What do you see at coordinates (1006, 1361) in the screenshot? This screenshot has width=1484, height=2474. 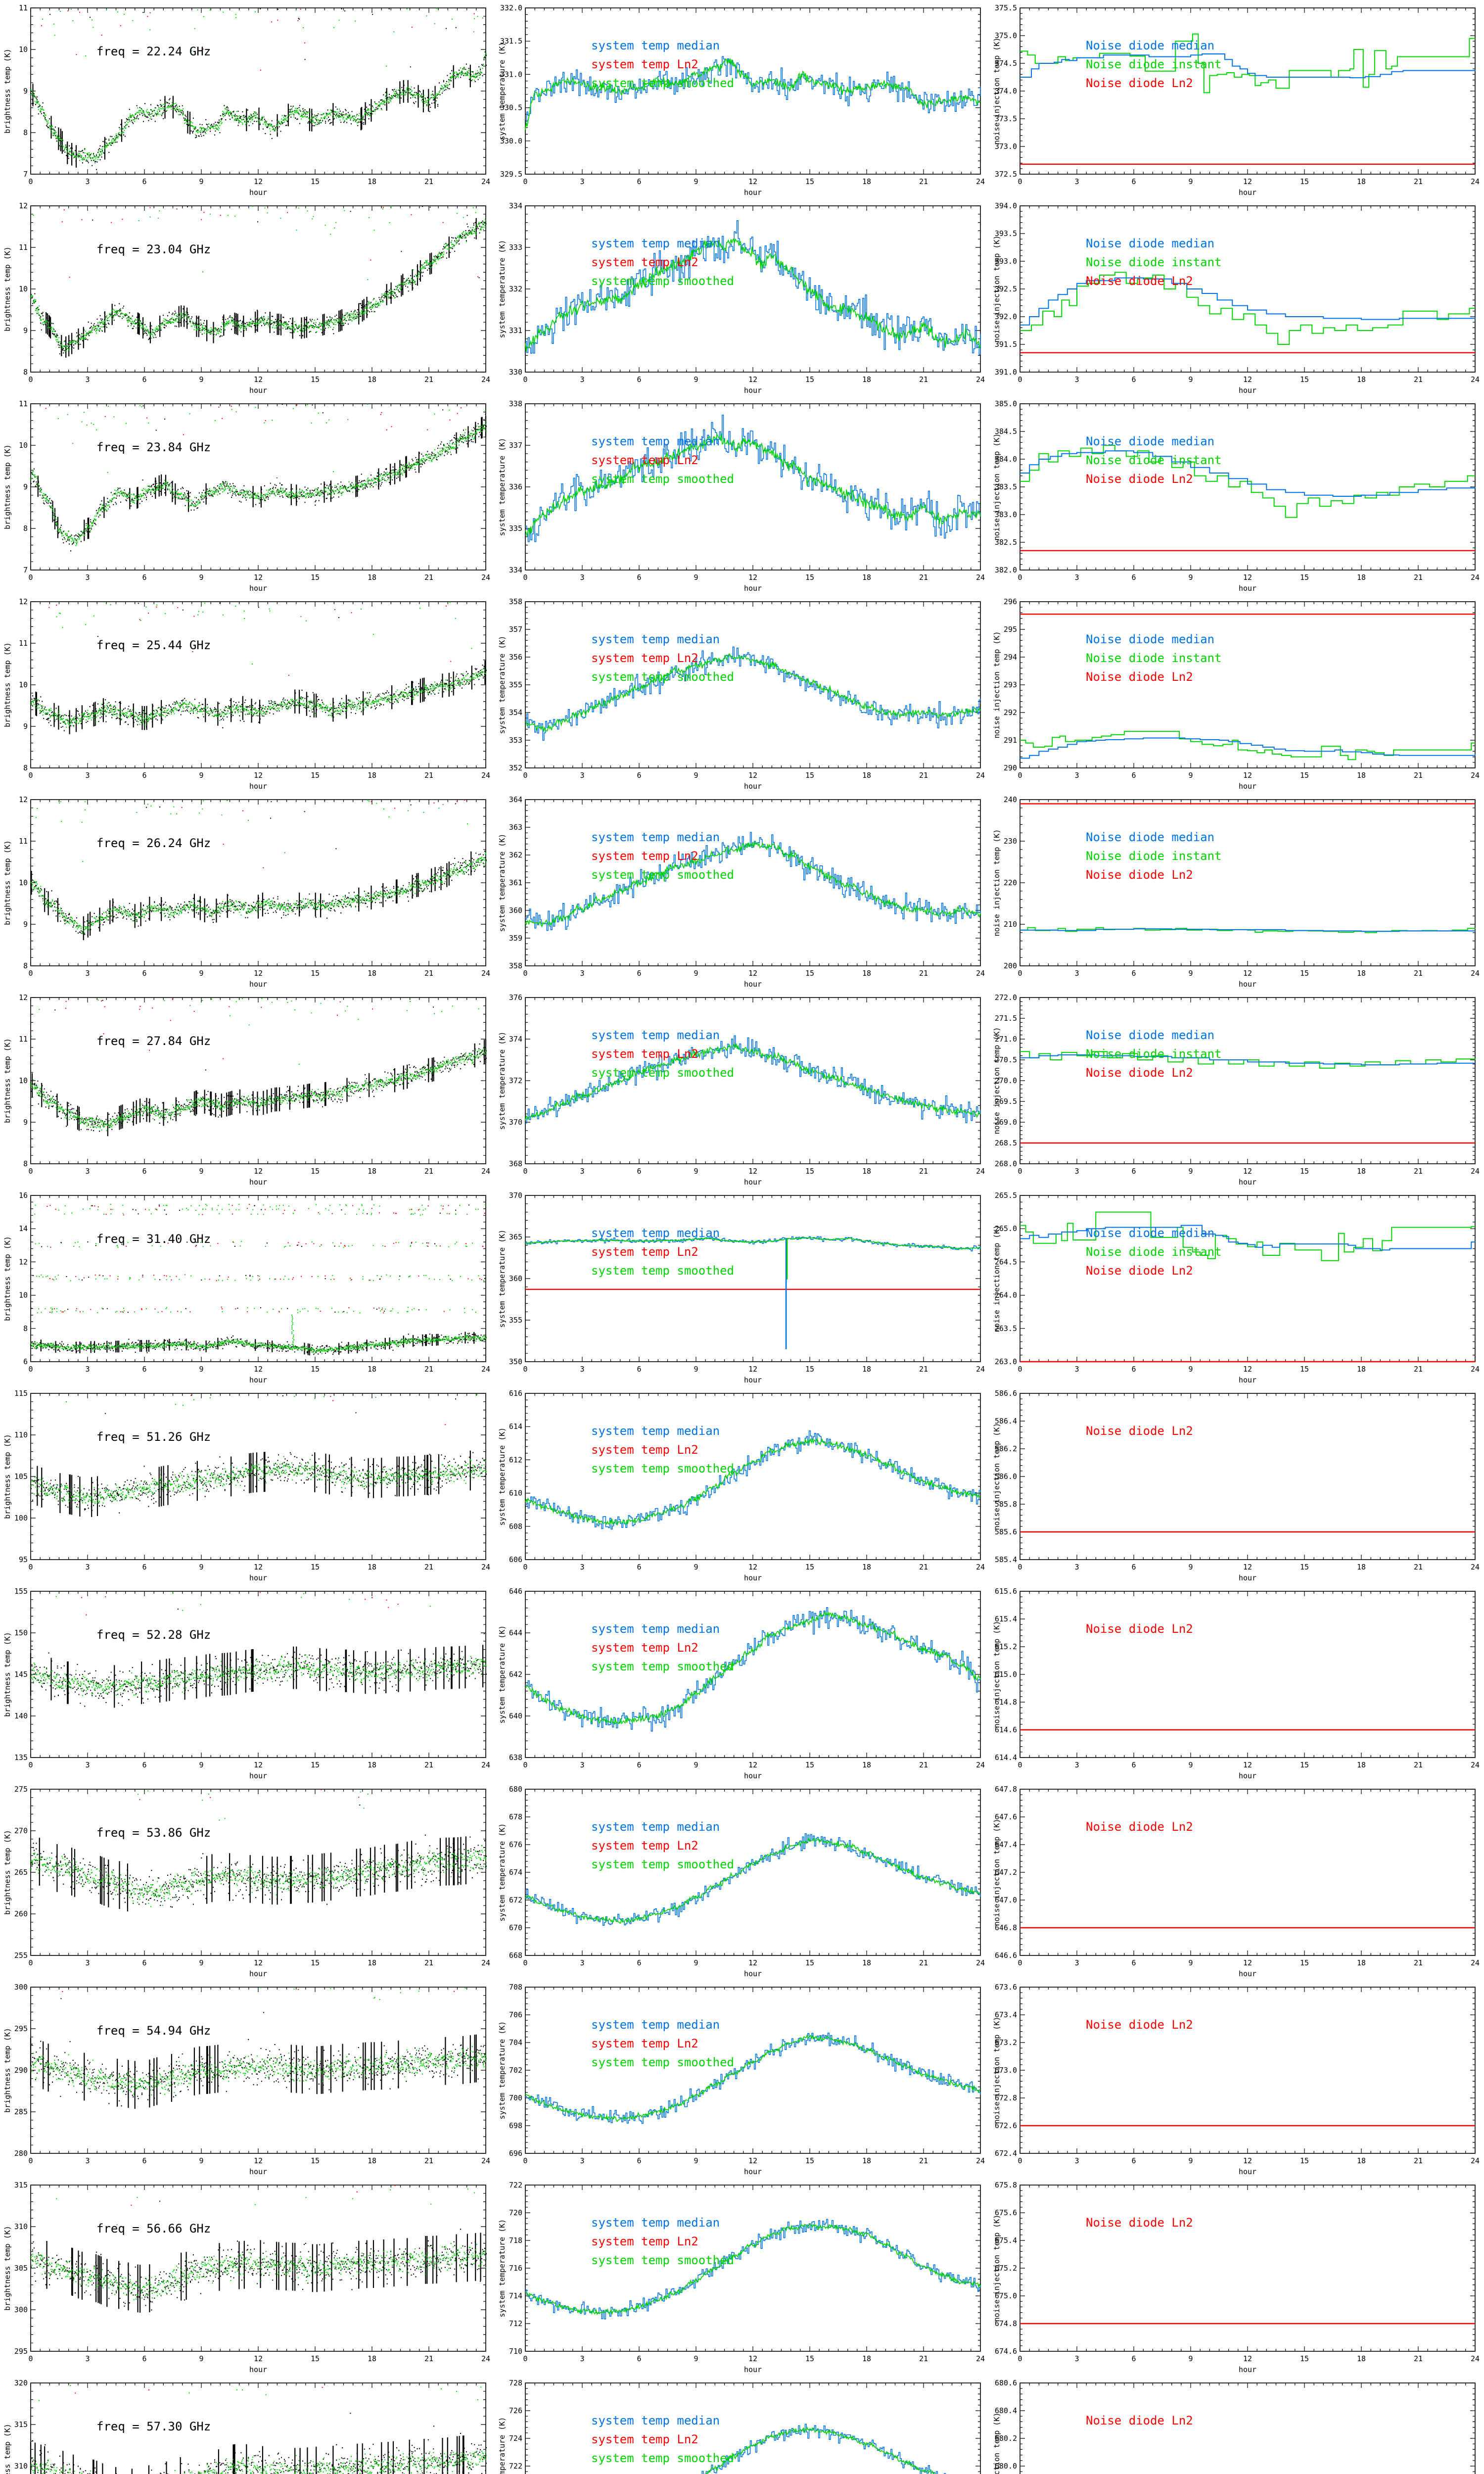 I see `svg-text: 263.0` at bounding box center [1006, 1361].